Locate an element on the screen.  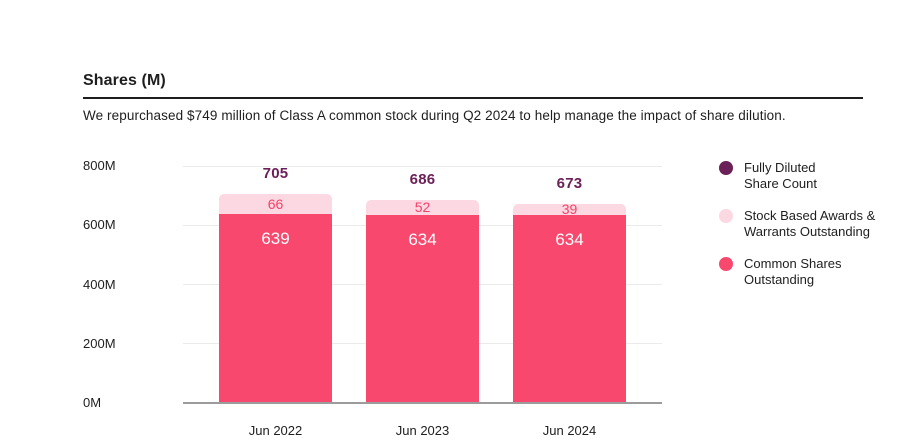
legend-label: Fully Diluted Share Count is located at coordinates (780, 175).